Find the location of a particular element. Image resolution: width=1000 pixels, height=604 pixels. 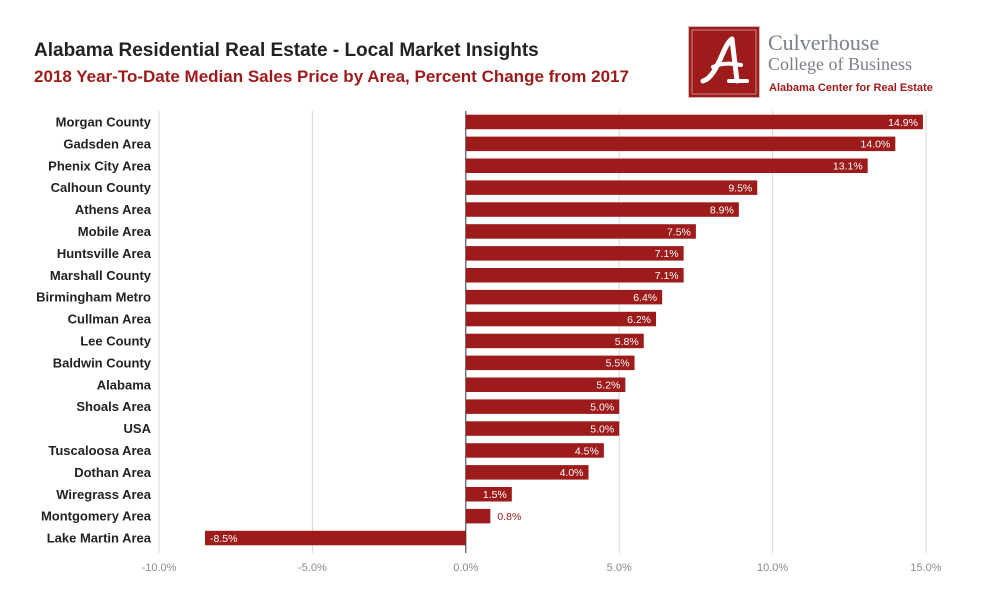

category-label: Baldwin County is located at coordinates (102, 362).